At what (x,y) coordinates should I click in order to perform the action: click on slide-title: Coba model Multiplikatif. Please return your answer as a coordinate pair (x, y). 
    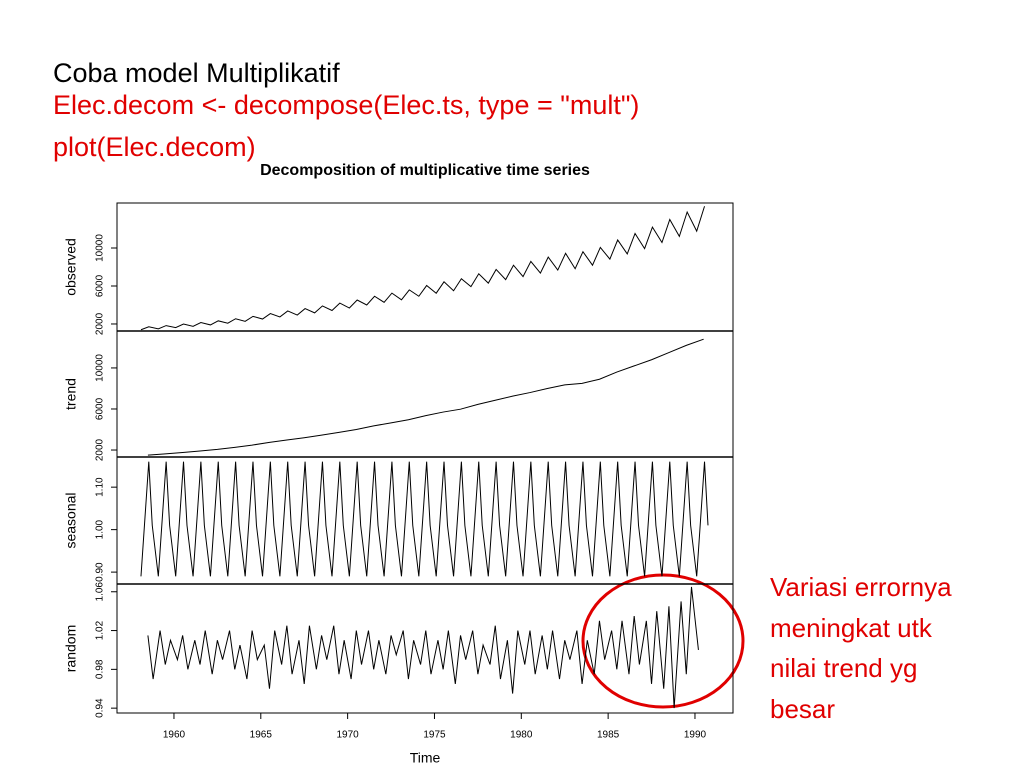
    Looking at the image, I should click on (196, 73).